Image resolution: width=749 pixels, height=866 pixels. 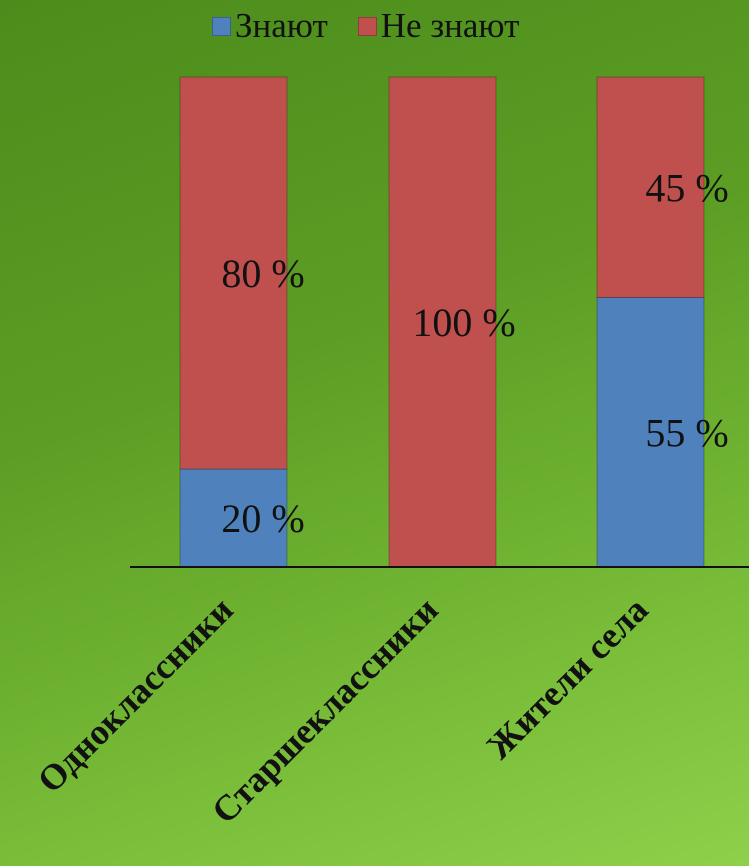 I want to click on category-label-1: Старшеклассники, so click(x=325, y=710).